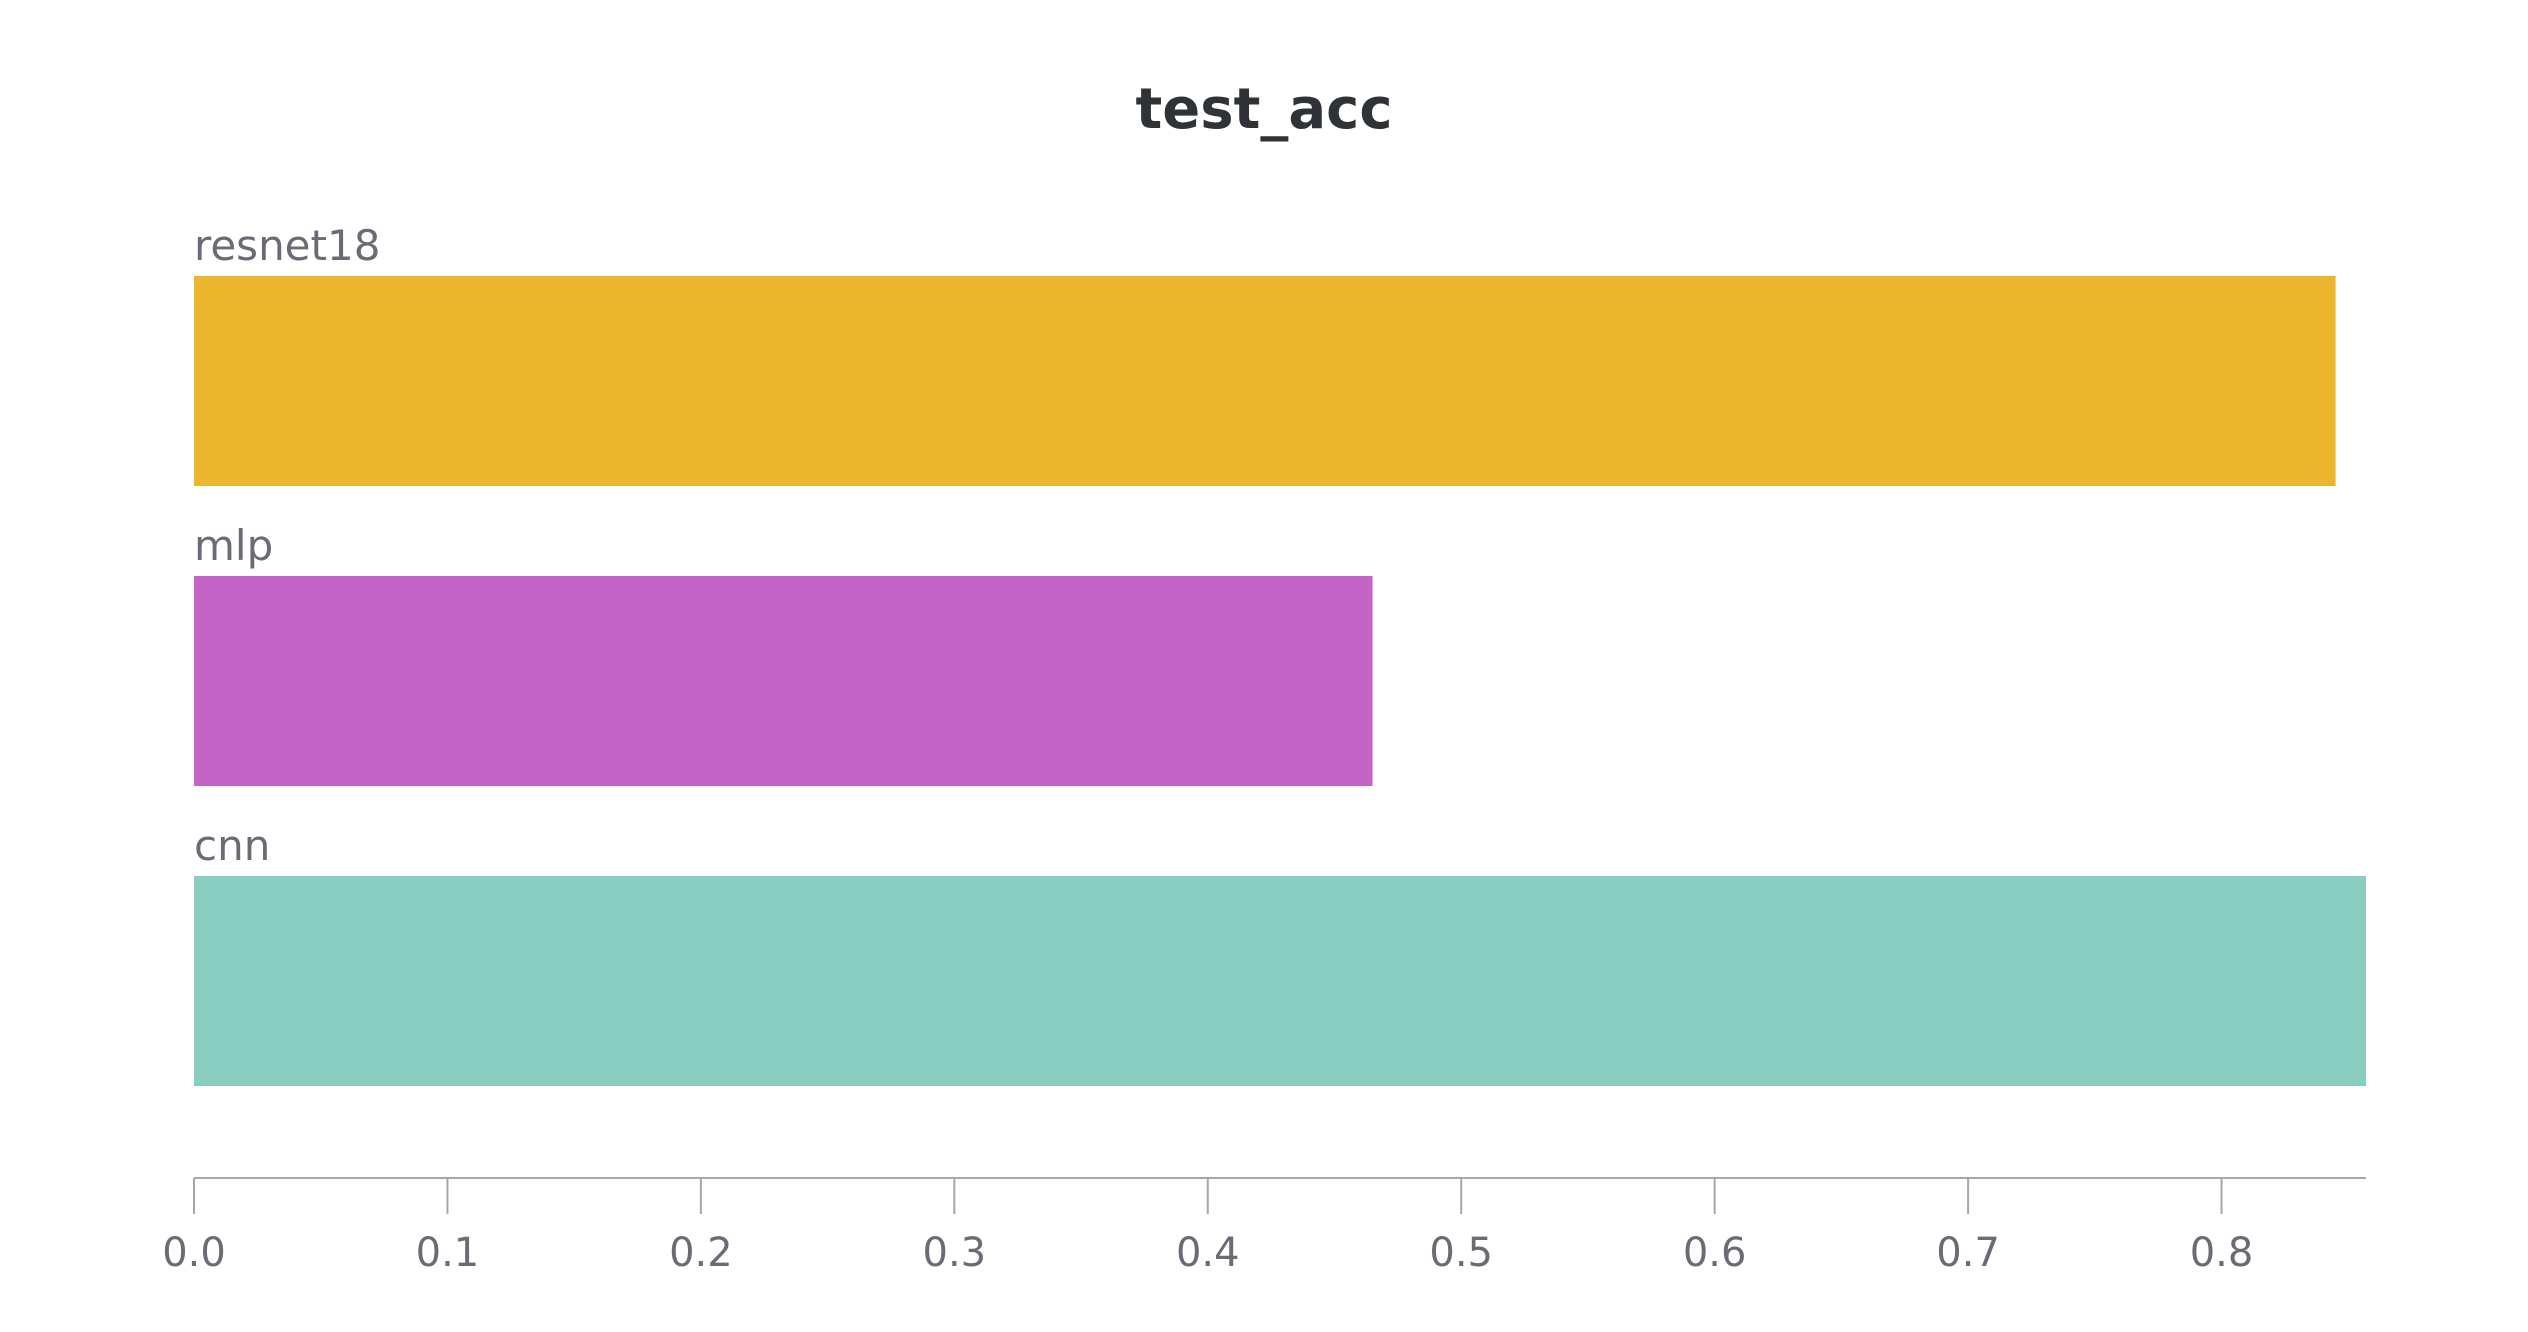  I want to click on x-tick-label: 0.5, so click(1461, 1253).